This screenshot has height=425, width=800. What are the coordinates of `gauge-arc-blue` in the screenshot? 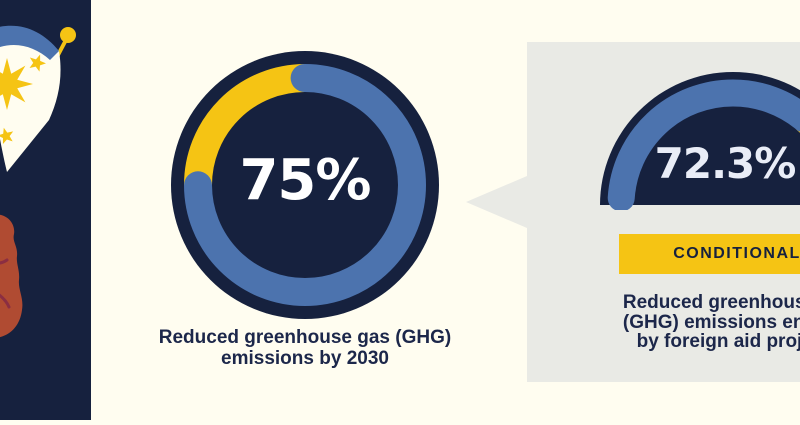 It's located at (703, 144).